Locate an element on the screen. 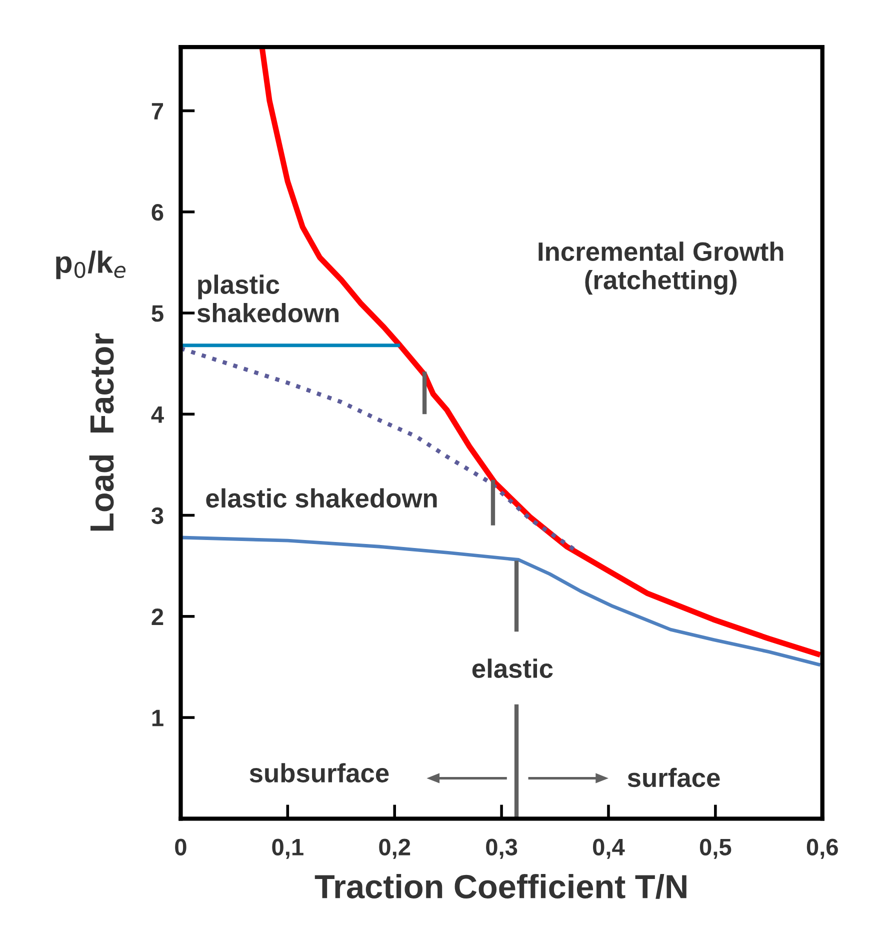 The width and height of the screenshot is (873, 941). y-tick-label: 3 is located at coordinates (157, 515).